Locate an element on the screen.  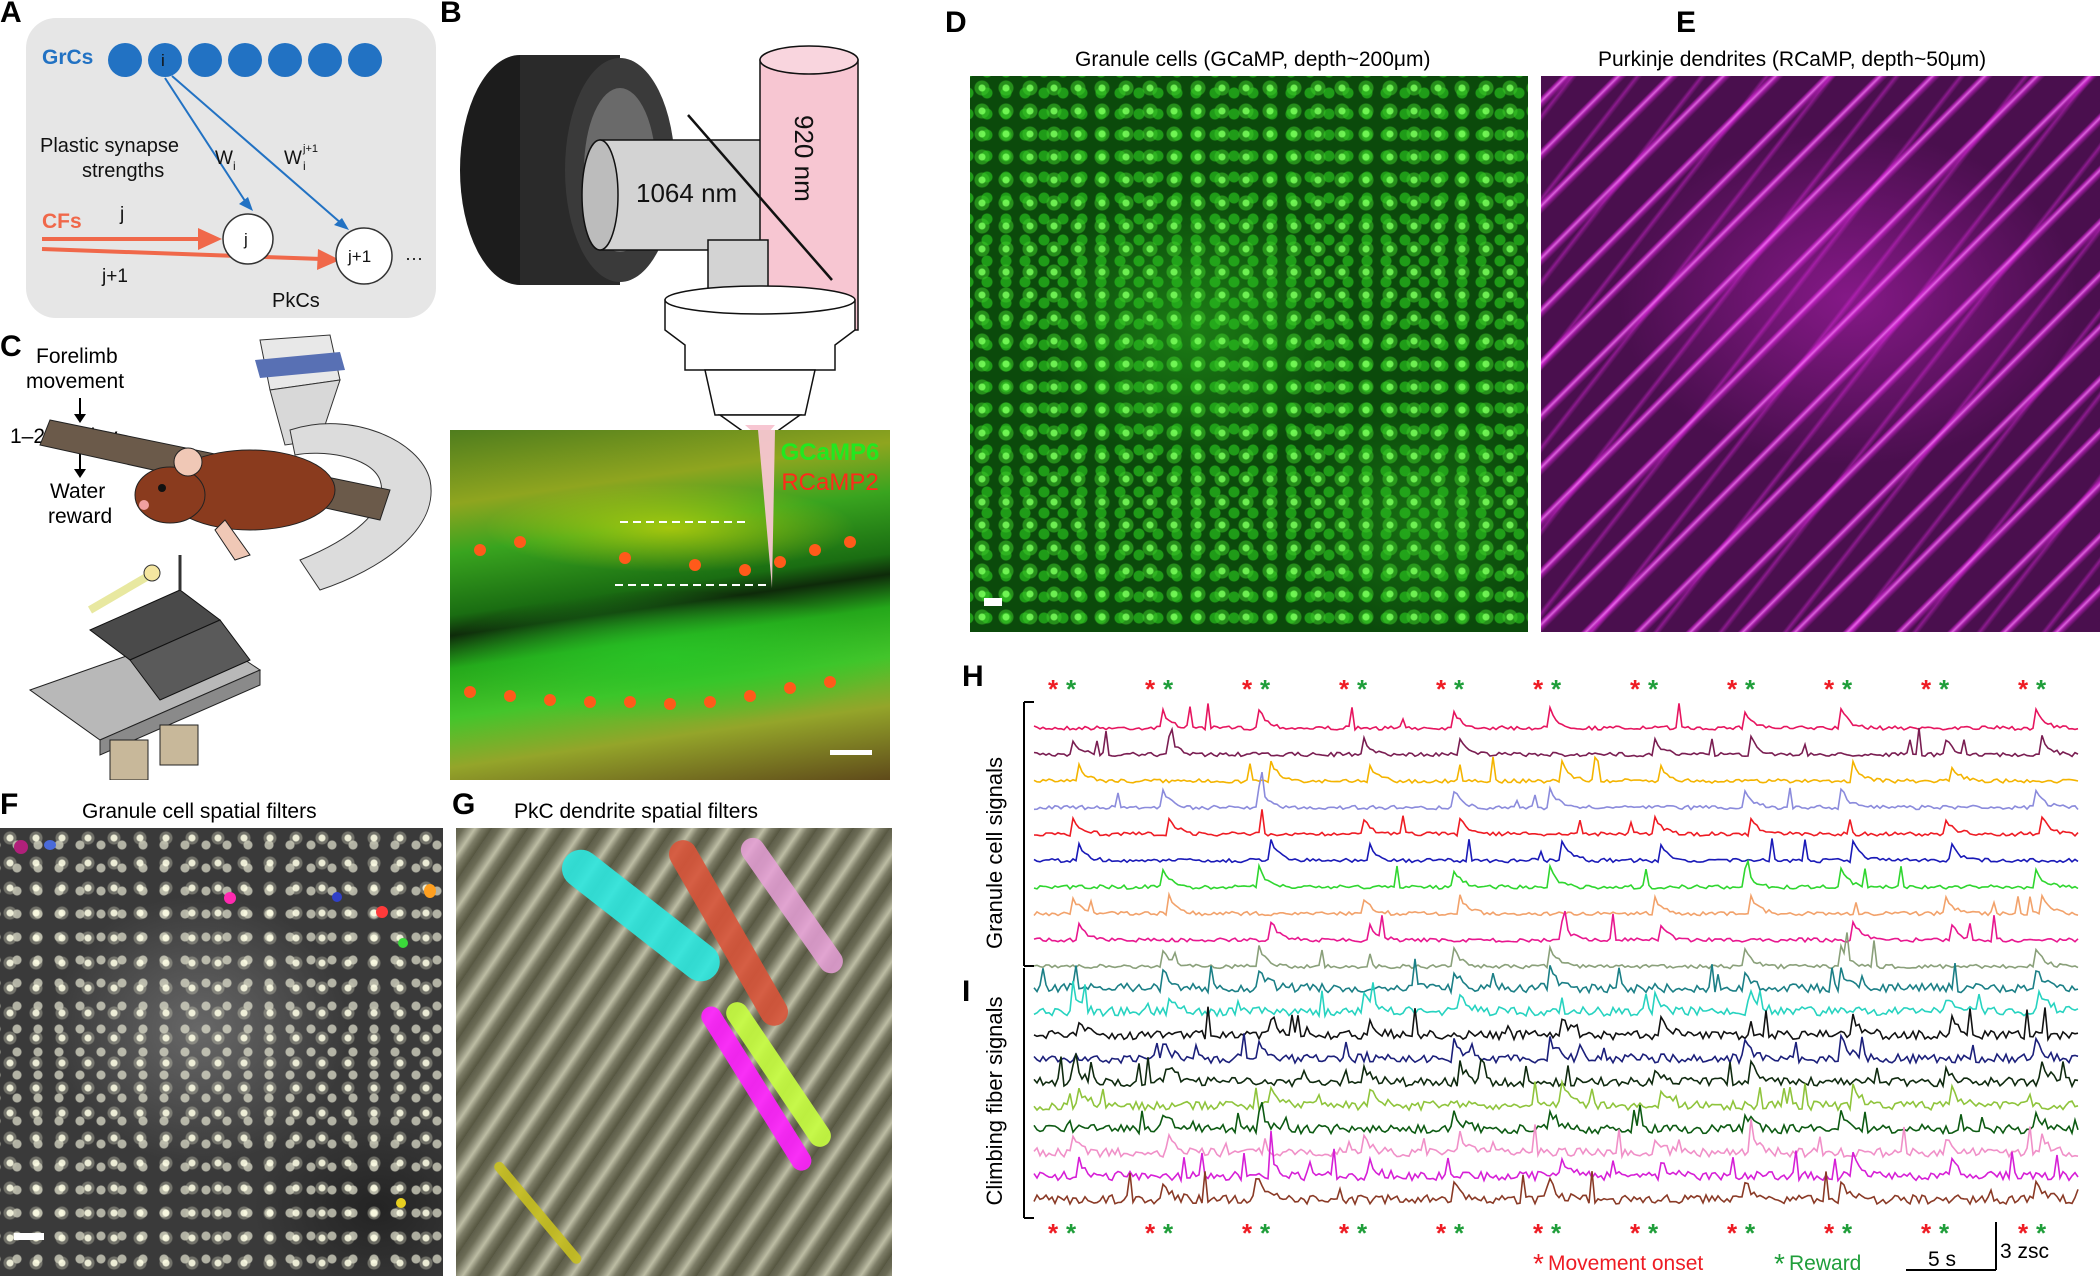
reward-star-top-6: * is located at coordinates (1556, 689).